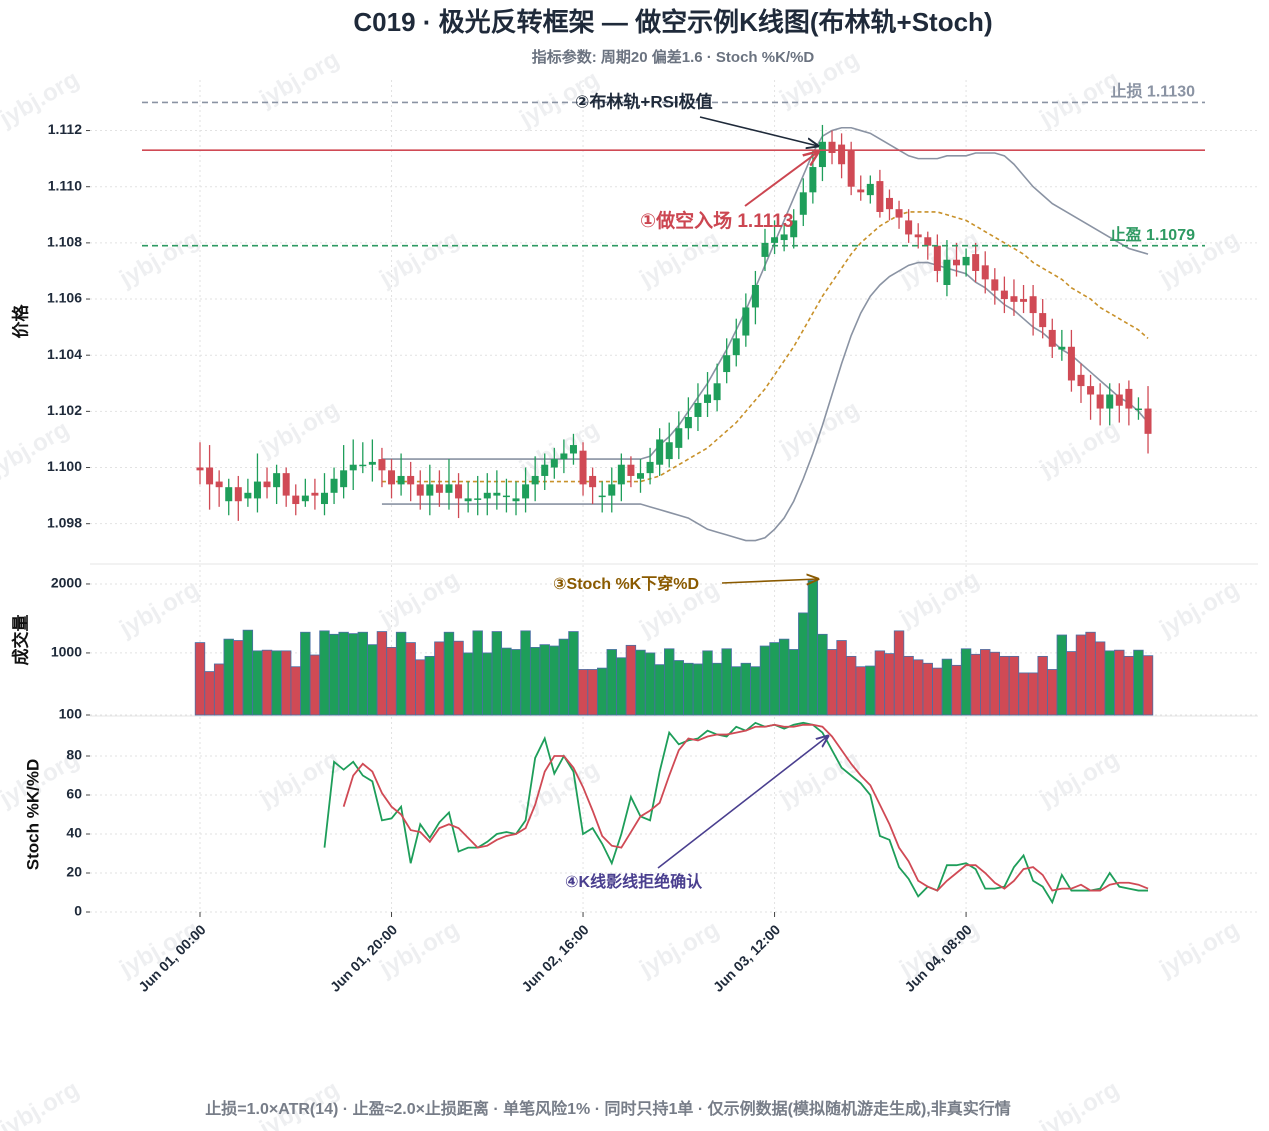 This screenshot has width=1269, height=1131. What do you see at coordinates (71, 714) in the screenshot?
I see `y-tick-label: 100` at bounding box center [71, 714].